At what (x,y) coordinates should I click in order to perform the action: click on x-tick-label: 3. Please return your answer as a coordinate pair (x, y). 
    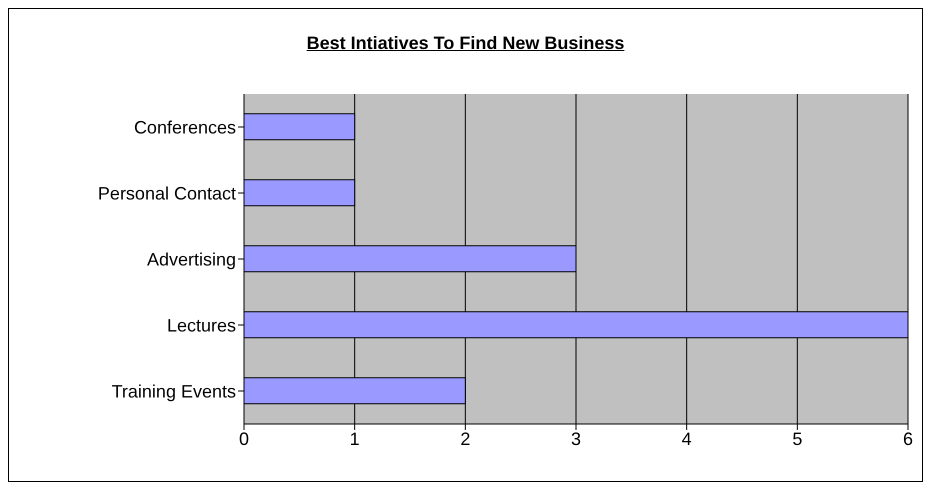
    Looking at the image, I should click on (576, 438).